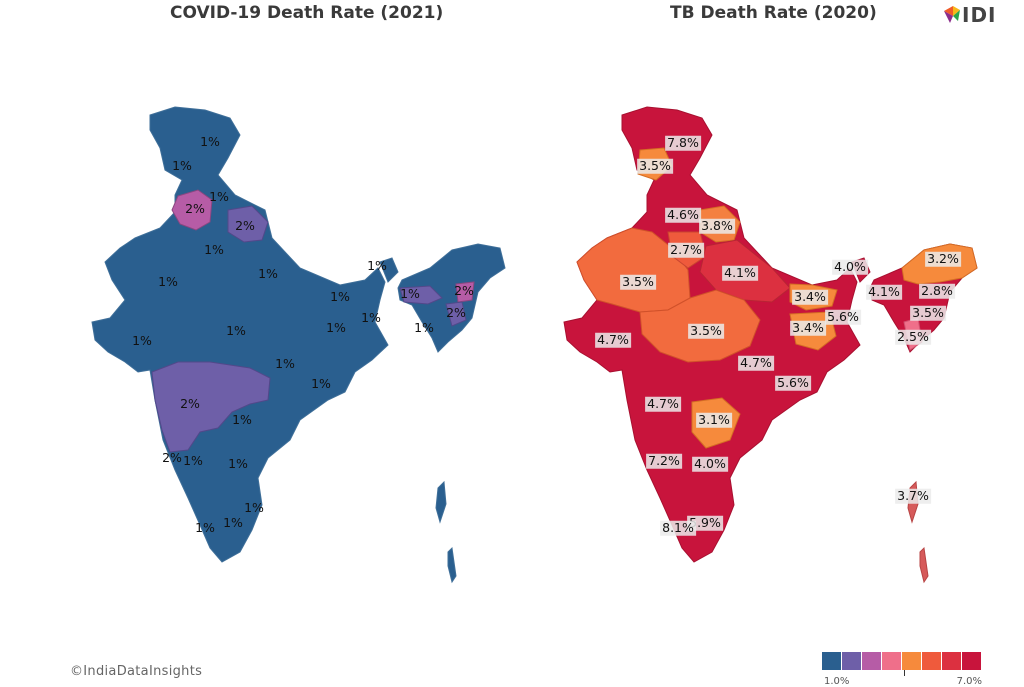 This screenshot has width=1024, height=687. Describe the element at coordinates (683, 214) in the screenshot. I see `tb-region-label: 4.6%` at that location.